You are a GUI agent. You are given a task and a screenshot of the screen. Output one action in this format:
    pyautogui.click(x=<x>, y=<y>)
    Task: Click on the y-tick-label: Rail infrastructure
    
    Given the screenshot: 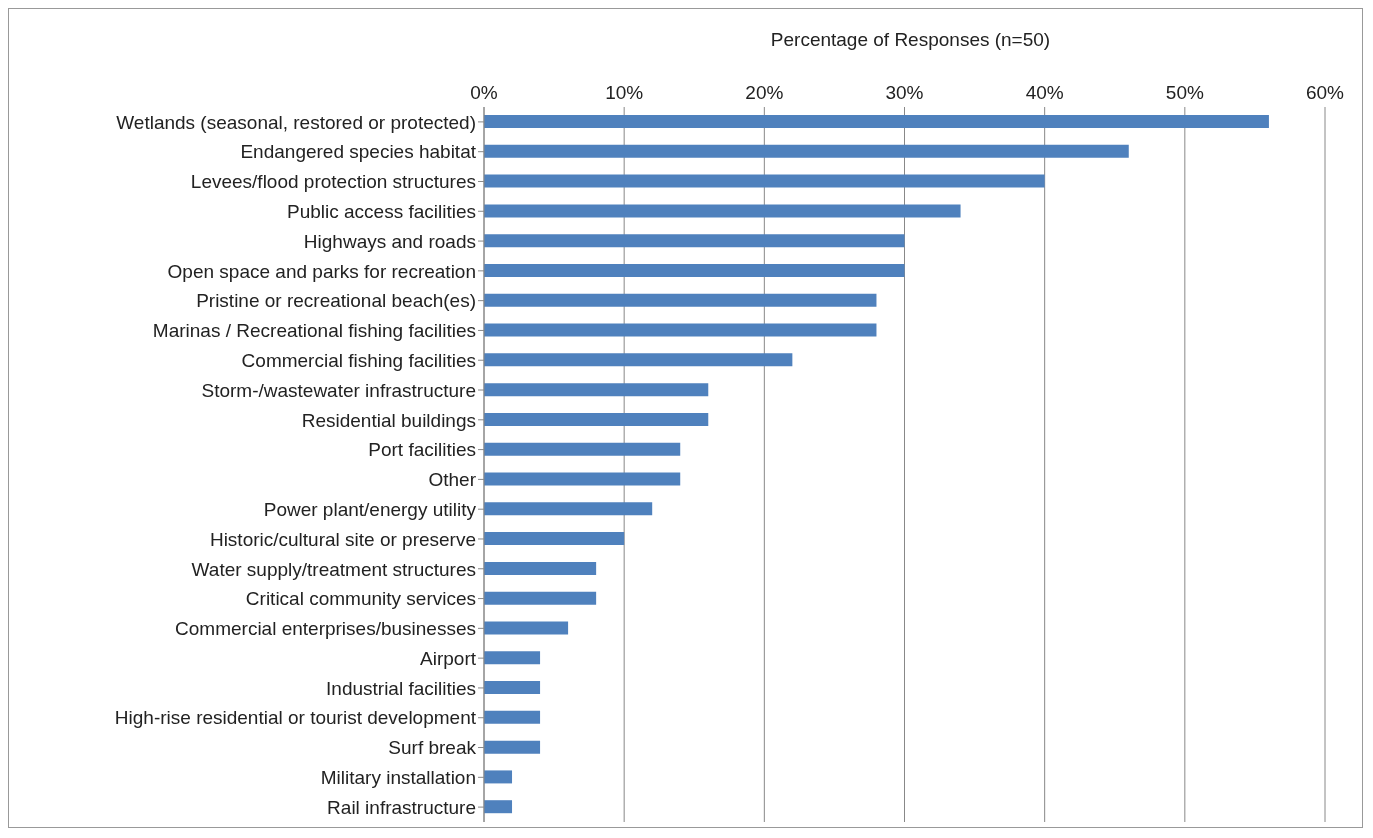 What is the action you would take?
    pyautogui.click(x=401, y=807)
    